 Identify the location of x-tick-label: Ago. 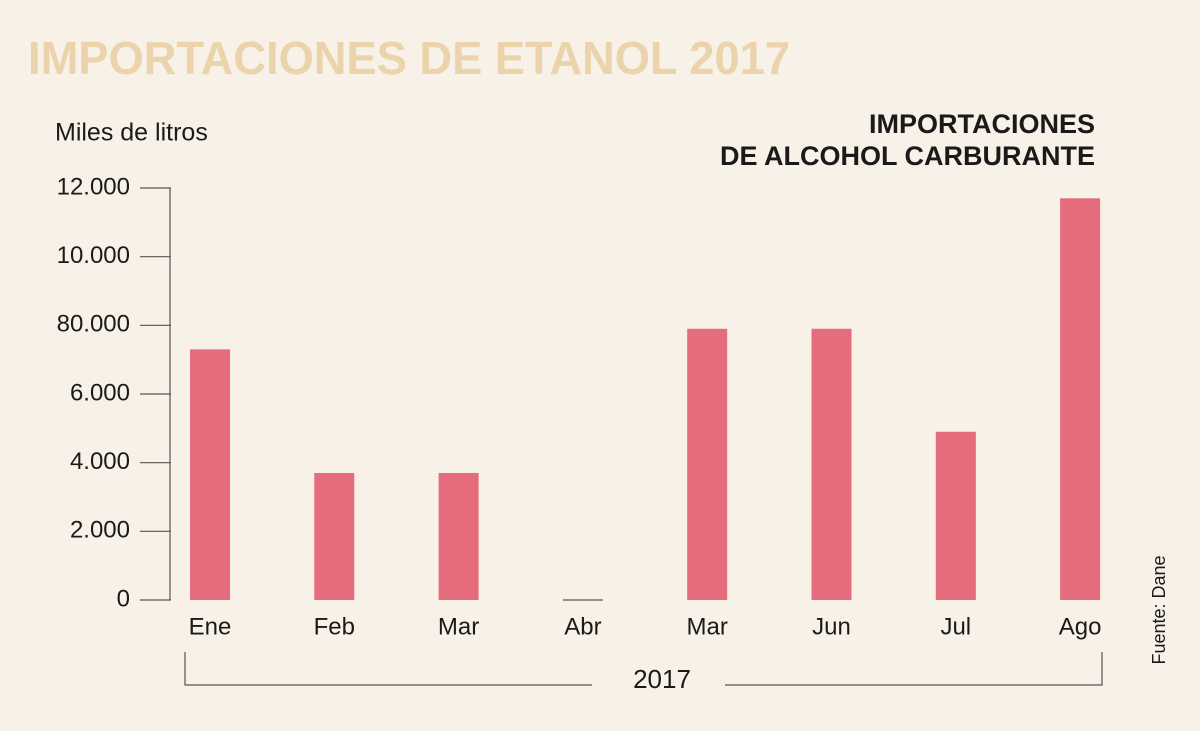
(1080, 626).